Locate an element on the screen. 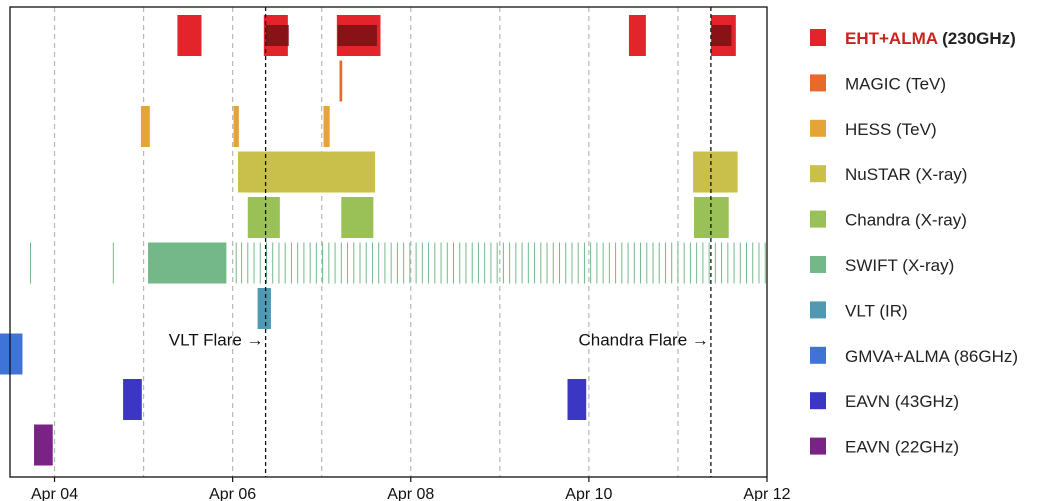 The width and height of the screenshot is (1059, 501). legend-label: EHT+ALMA (230GHz) is located at coordinates (930, 38).